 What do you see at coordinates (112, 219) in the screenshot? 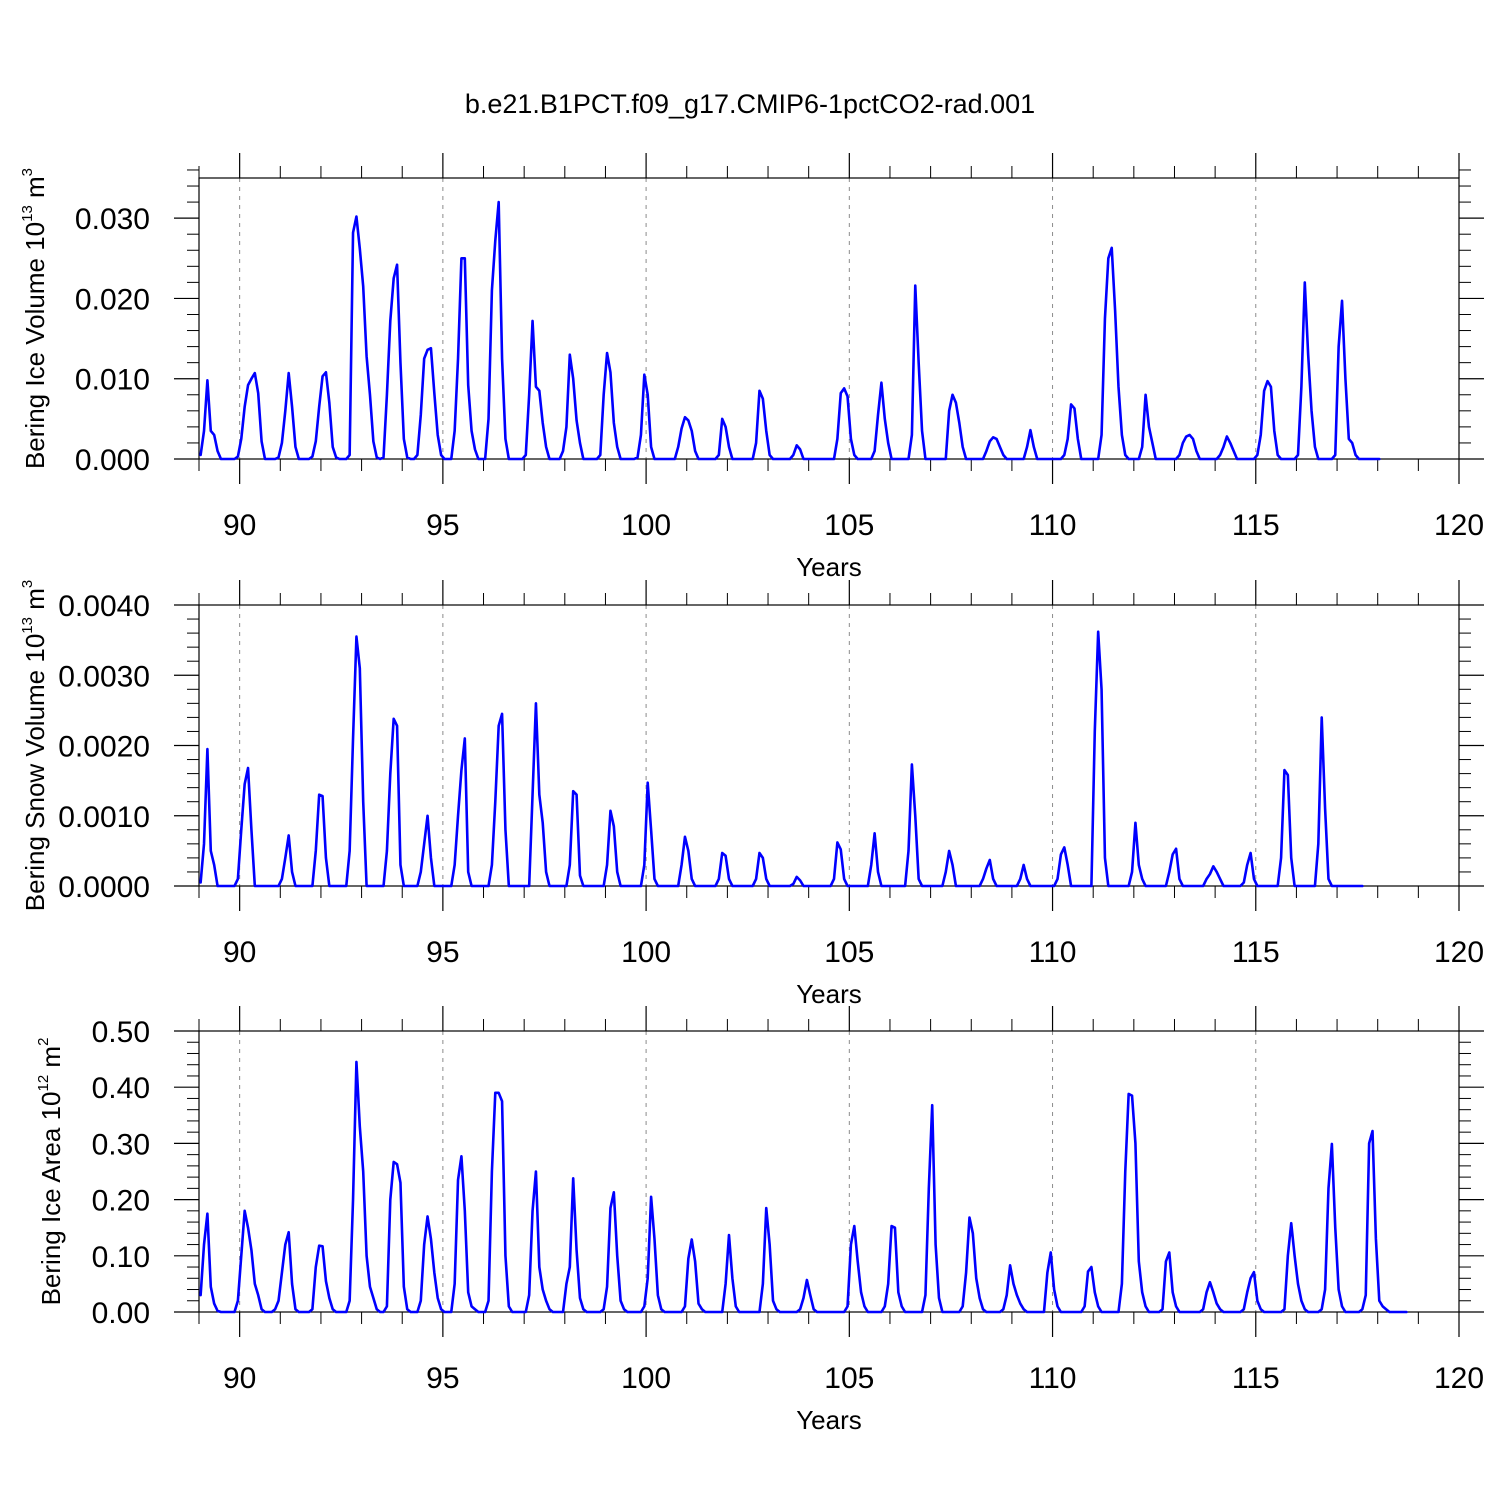
I see `y-tick-label: 0.030` at bounding box center [112, 219].